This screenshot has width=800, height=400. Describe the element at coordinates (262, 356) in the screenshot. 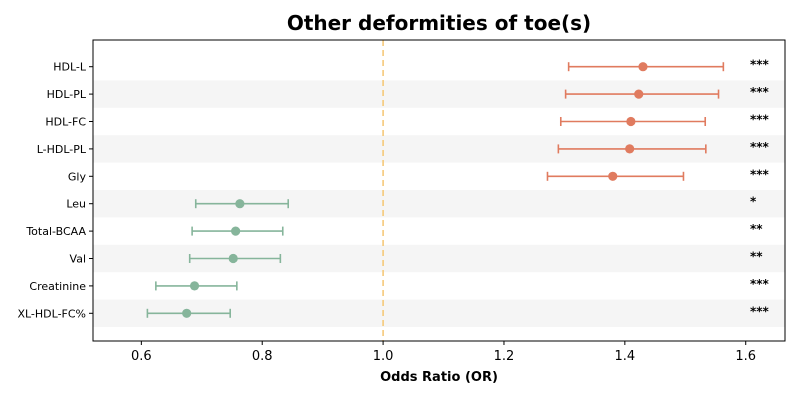

I see `x-tick-label: 0.8` at that location.